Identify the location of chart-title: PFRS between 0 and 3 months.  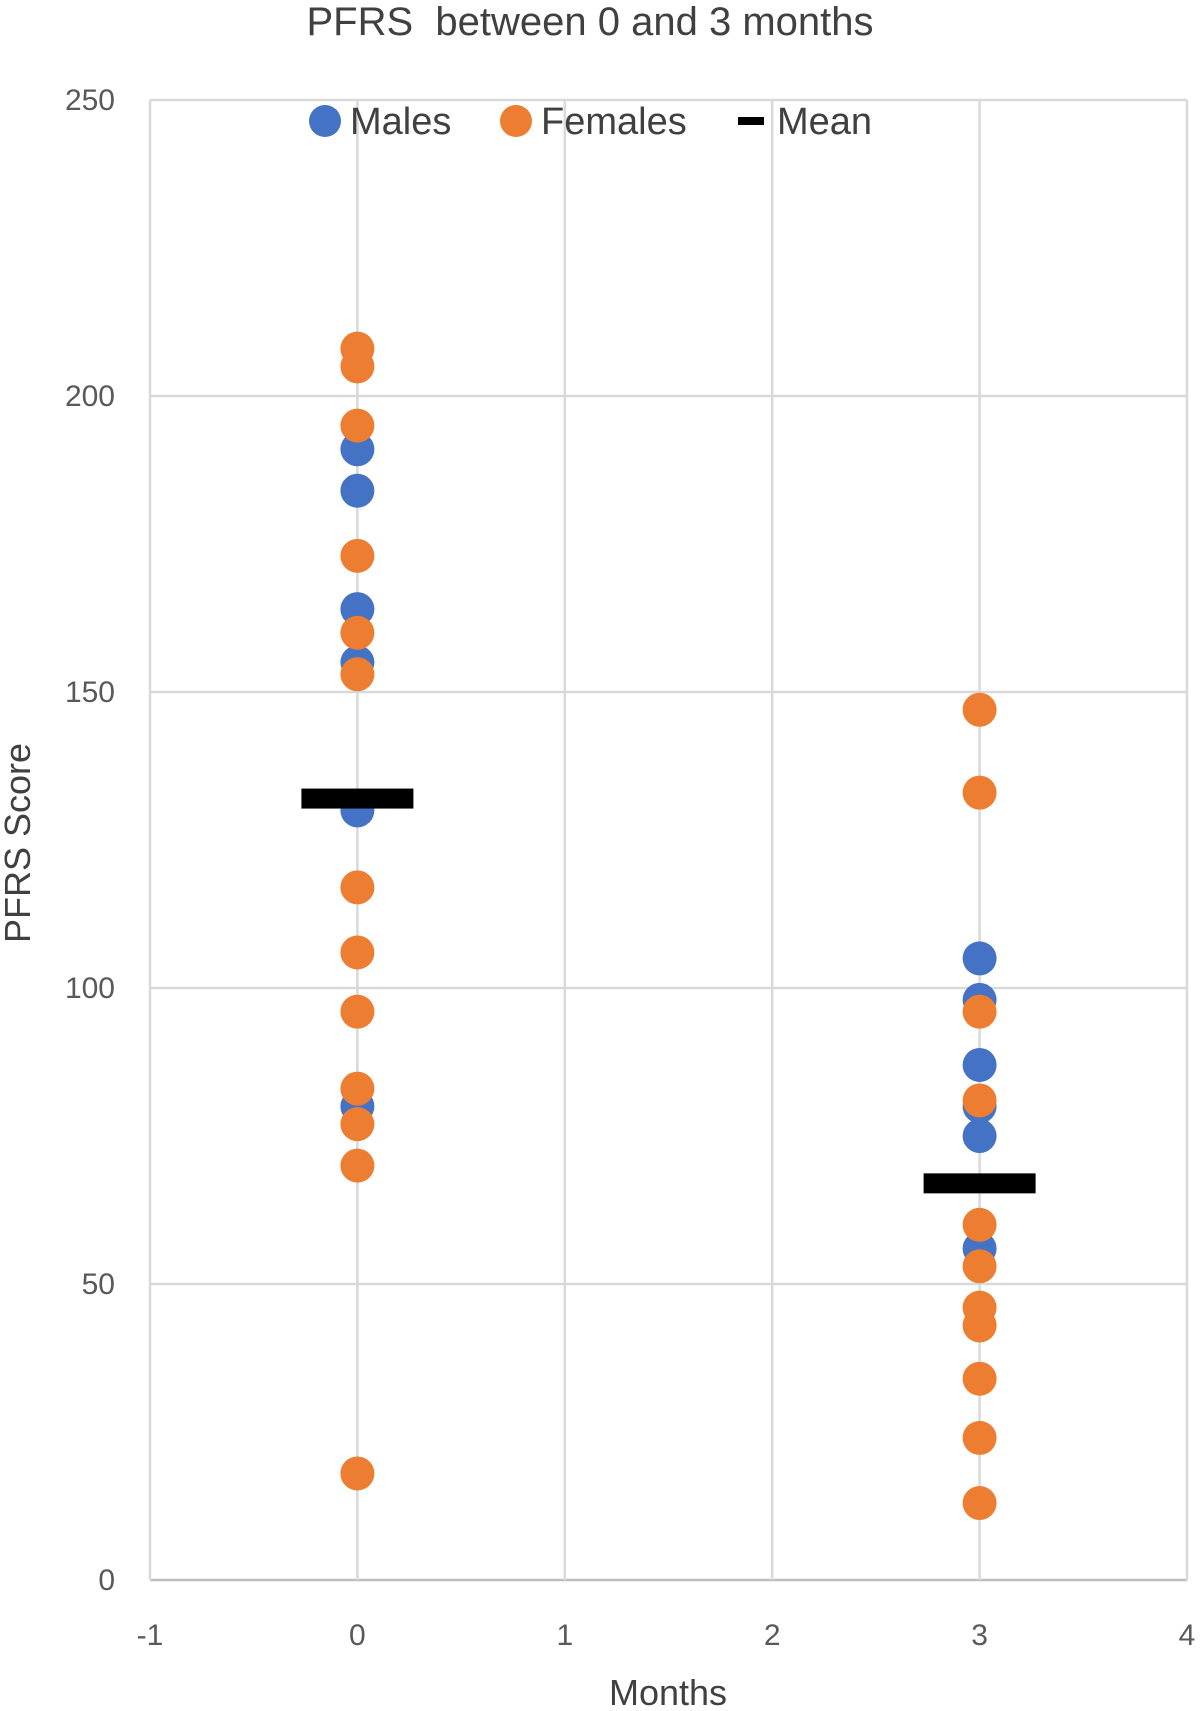
(590, 22).